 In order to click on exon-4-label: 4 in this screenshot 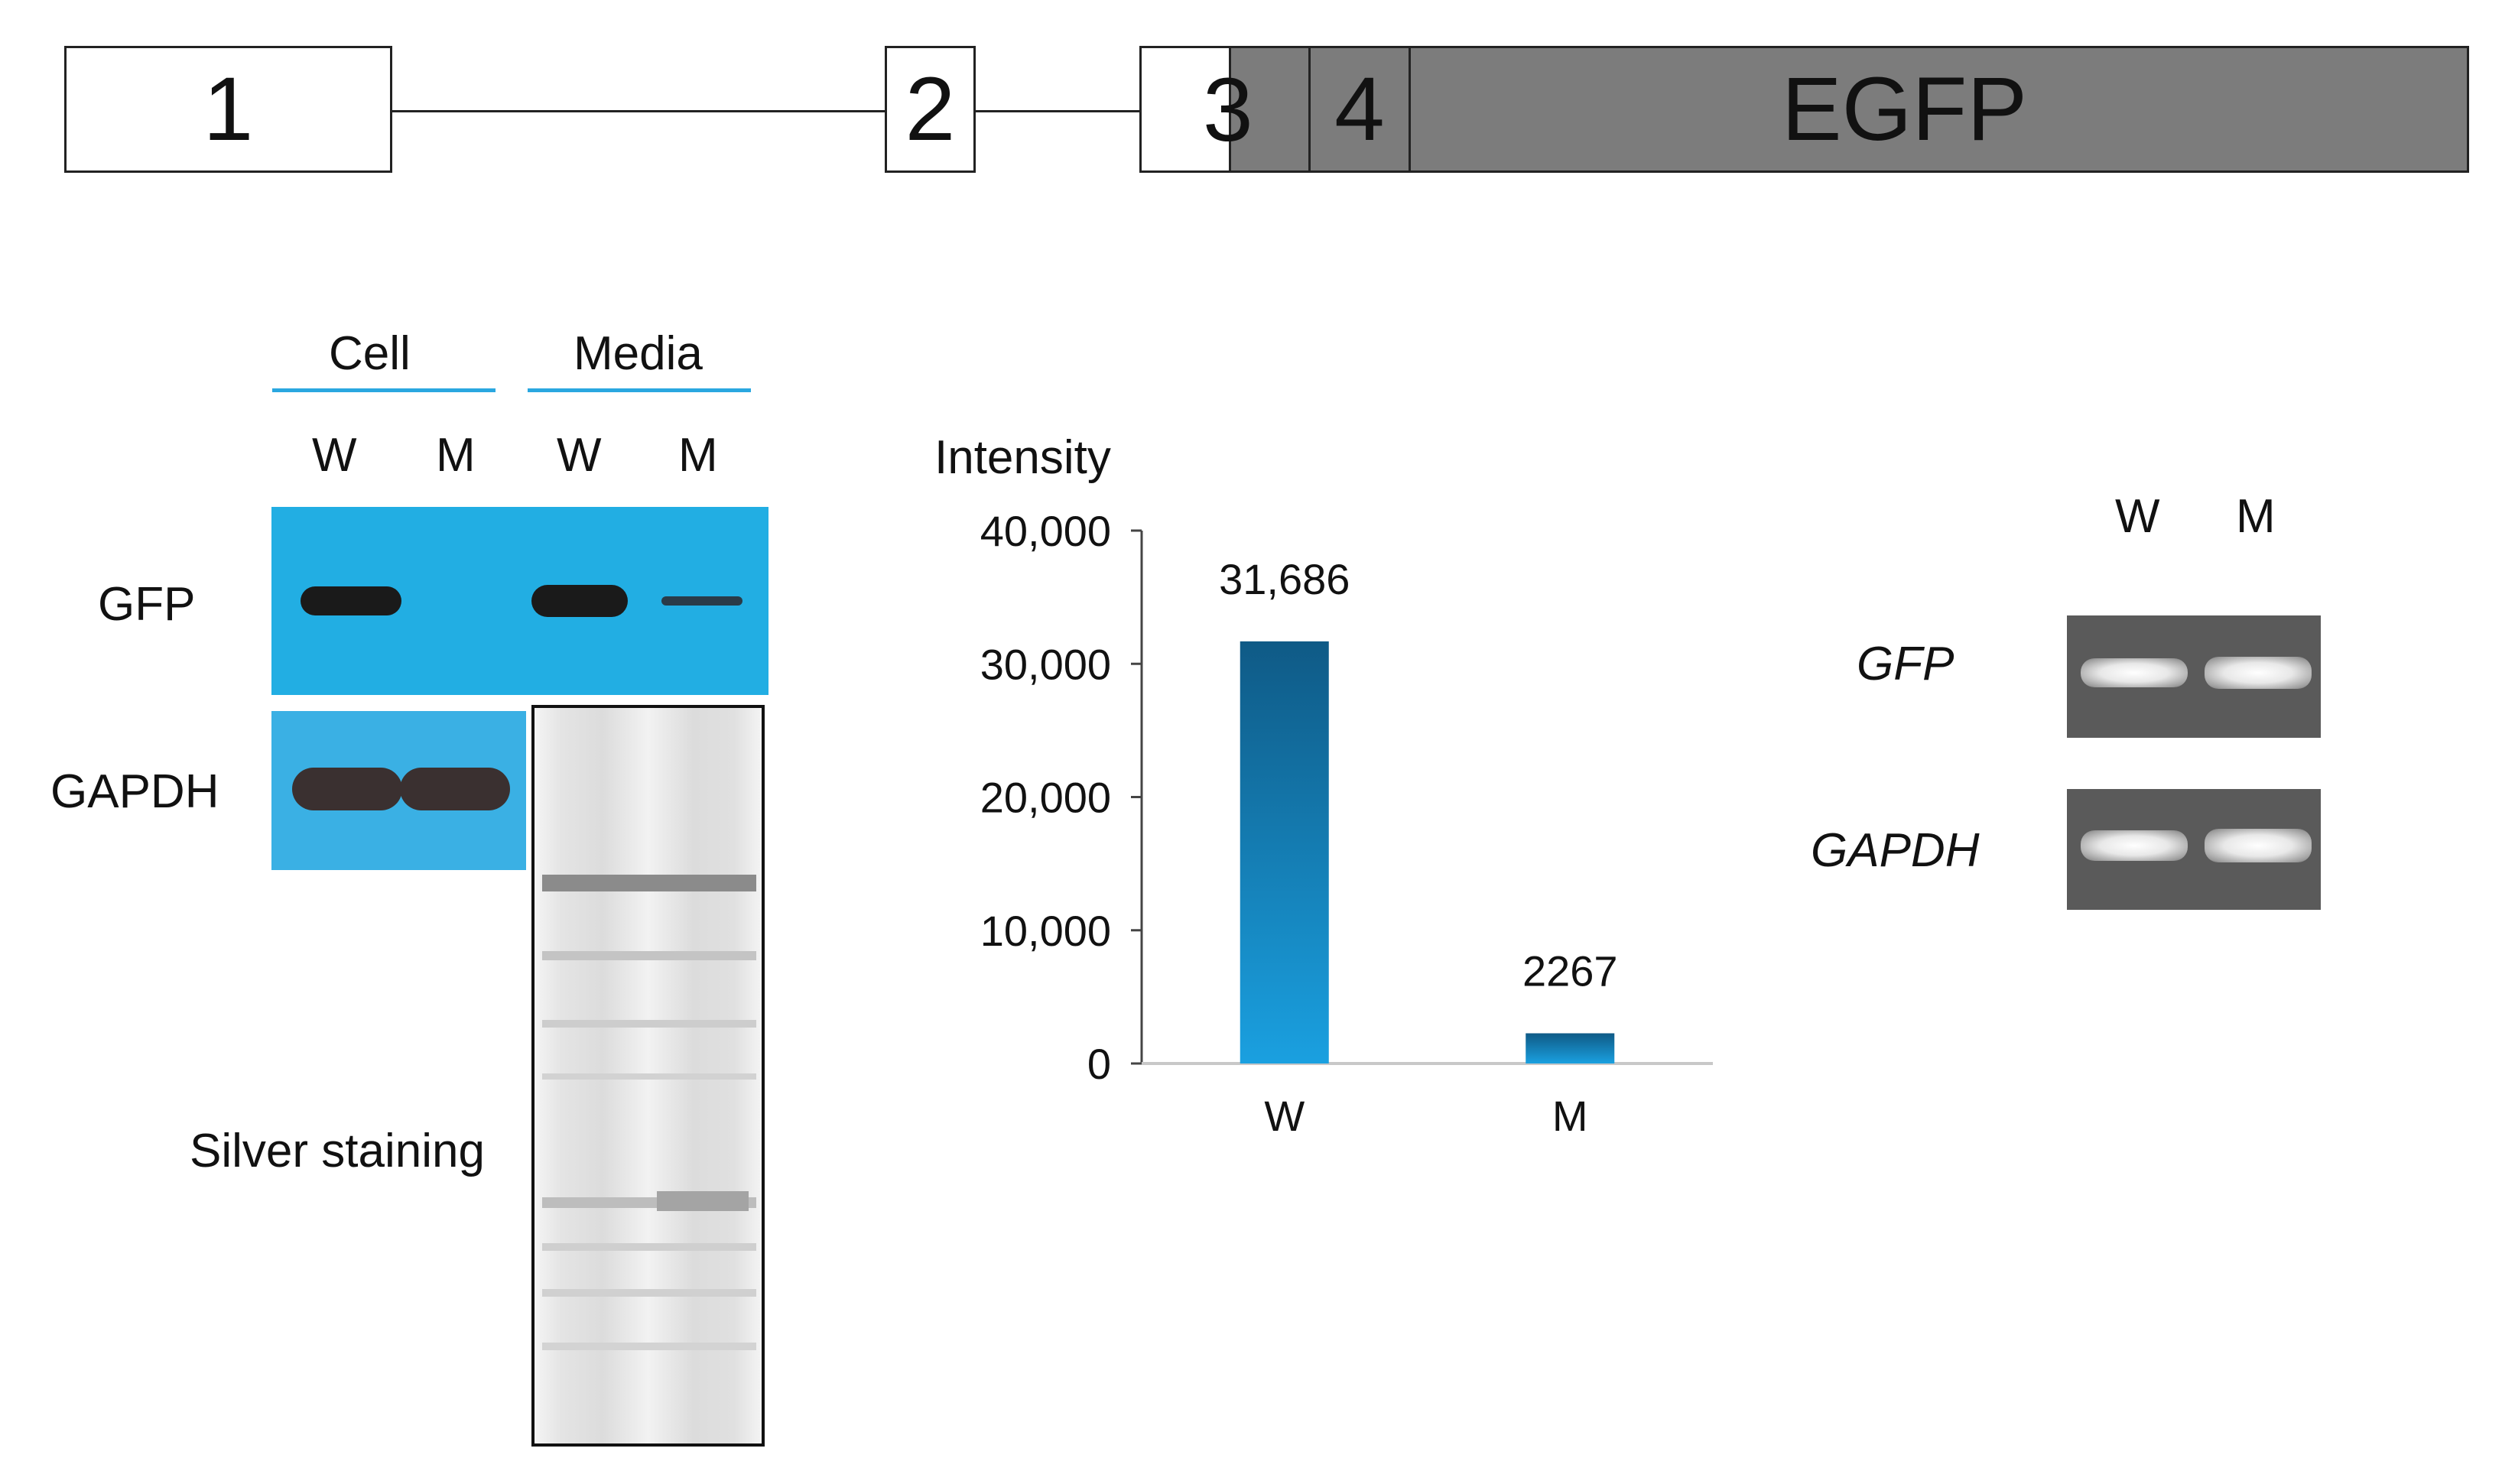, I will do `click(1359, 109)`.